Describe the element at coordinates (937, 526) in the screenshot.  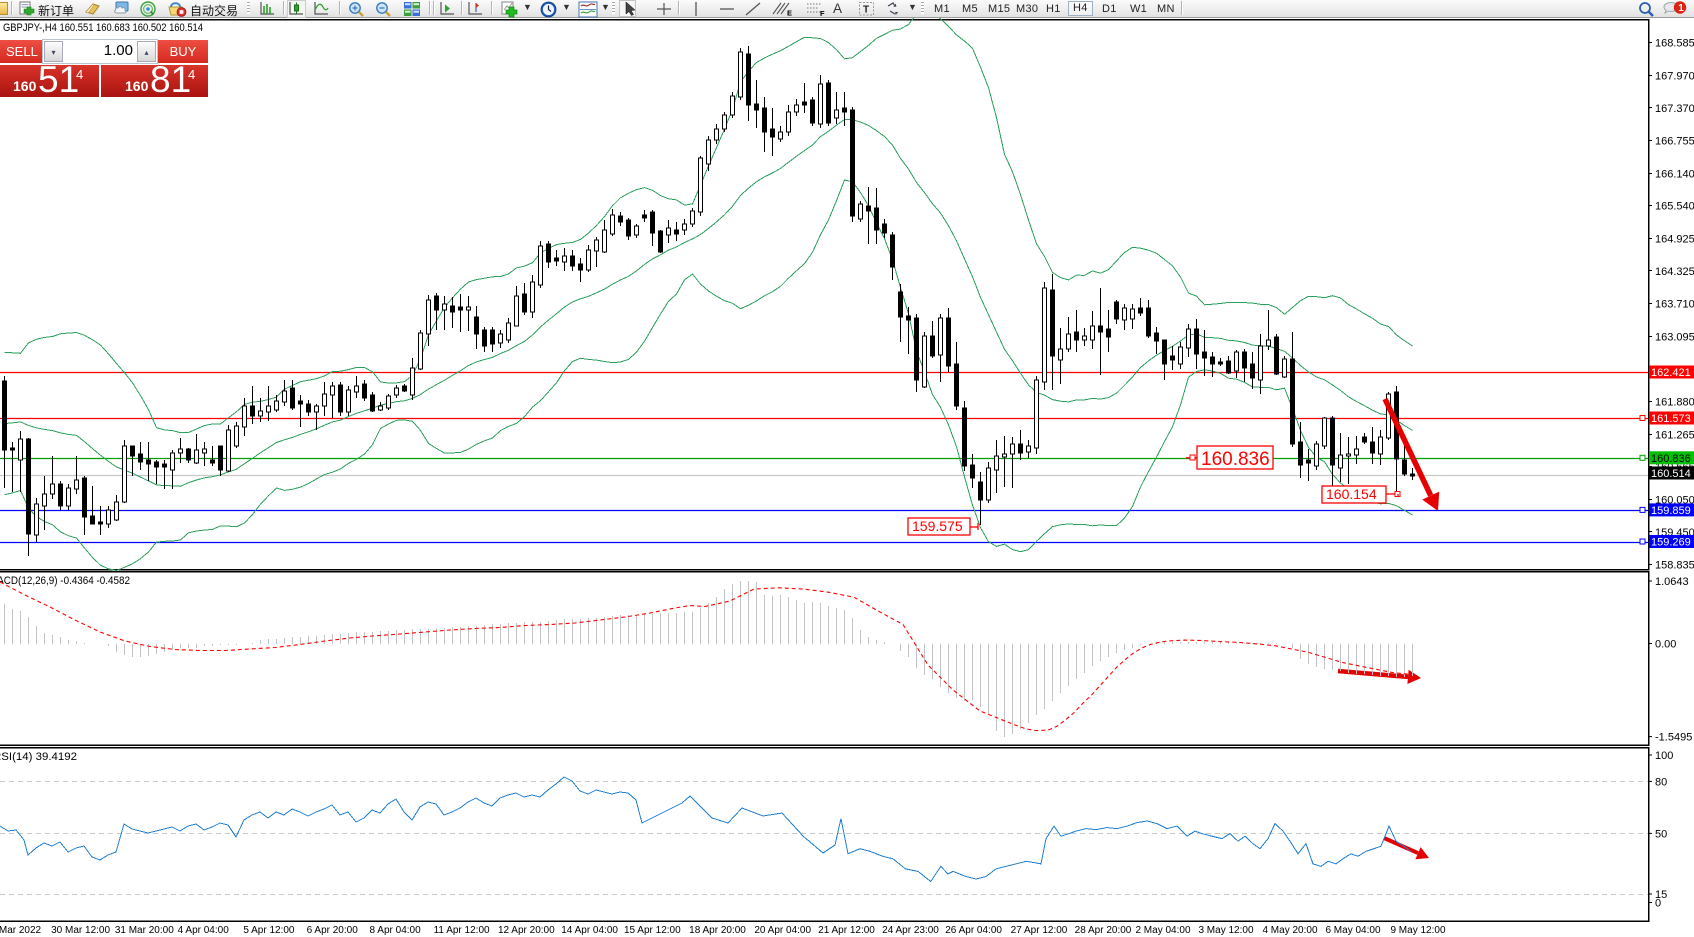
I see `svg-text: 159.575` at that location.